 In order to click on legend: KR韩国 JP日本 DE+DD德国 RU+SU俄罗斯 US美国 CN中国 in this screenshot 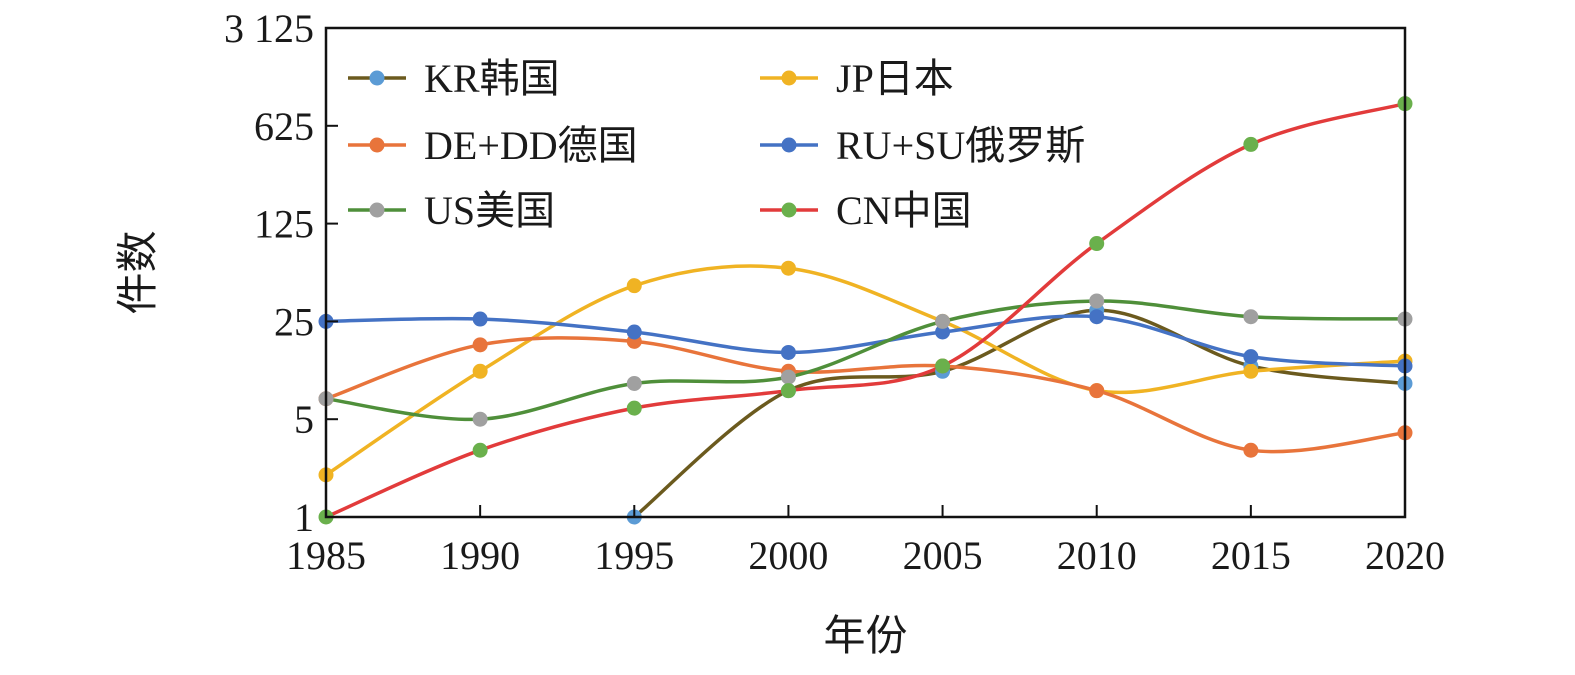, I will do `click(716, 144)`.